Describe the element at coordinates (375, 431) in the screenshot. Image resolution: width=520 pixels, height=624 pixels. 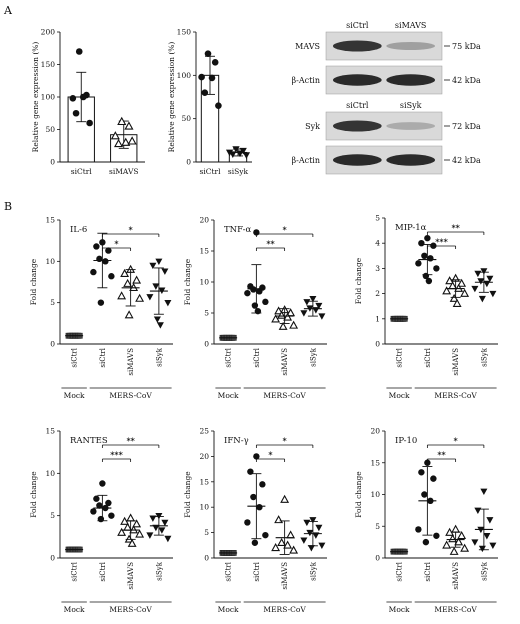
I see `y-tick-label: 20` at that location.